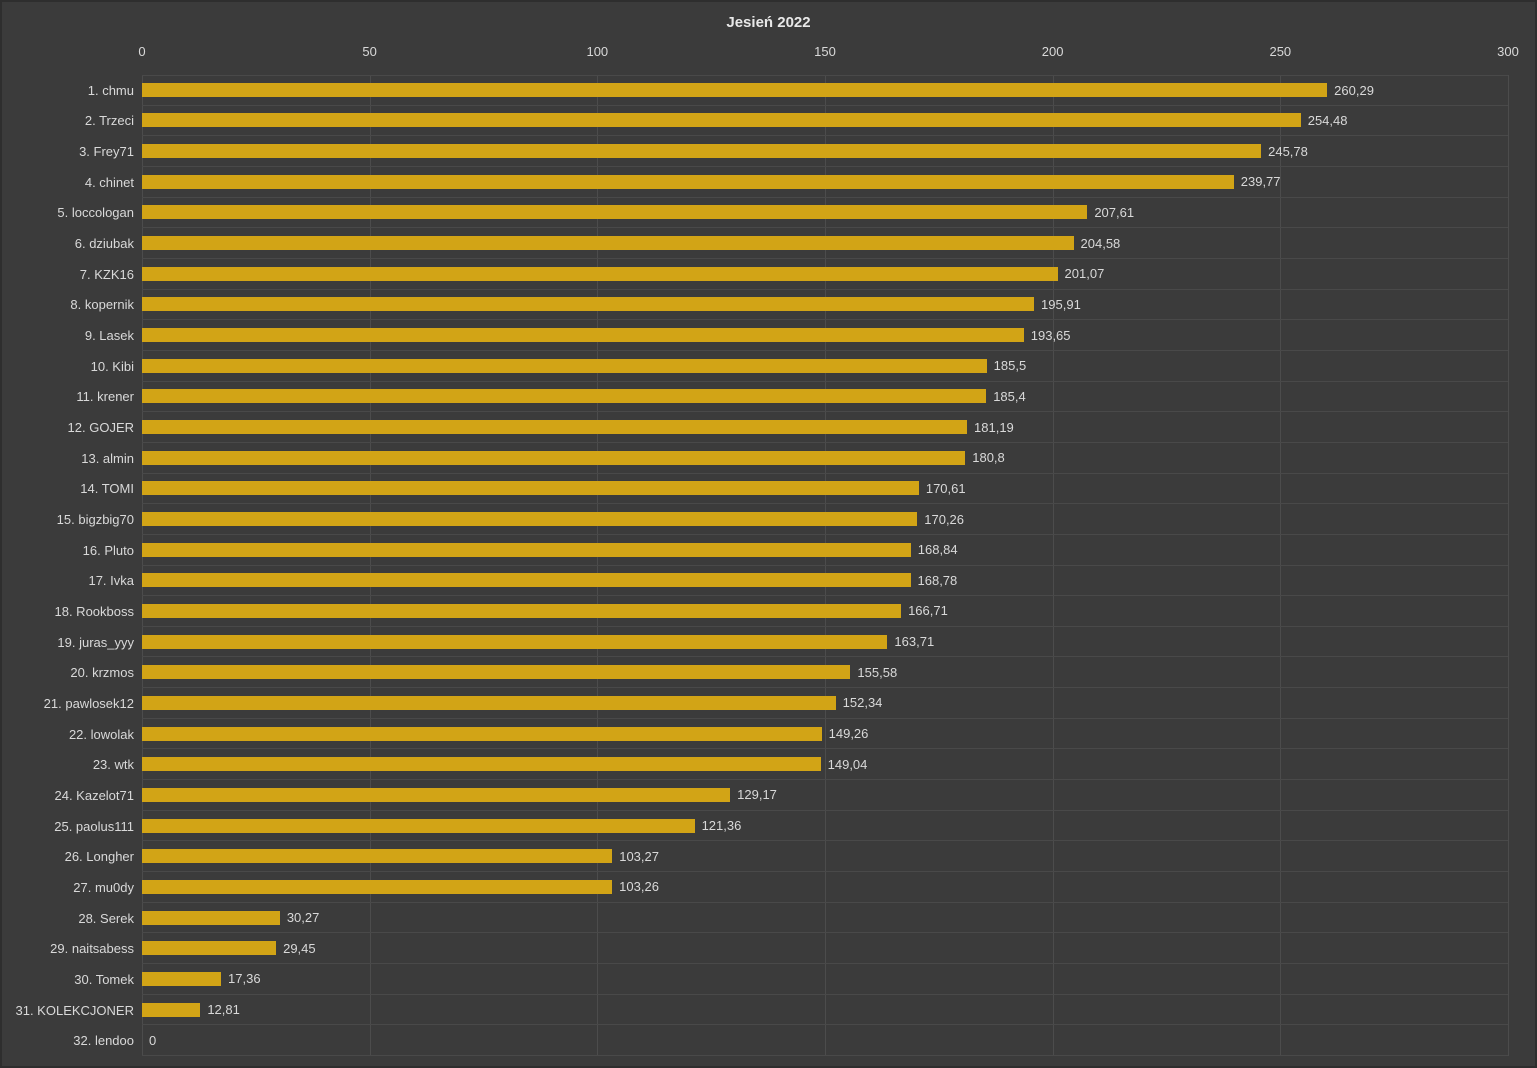  Describe the element at coordinates (109, 182) in the screenshot. I see `category-label: 4. chinet` at that location.